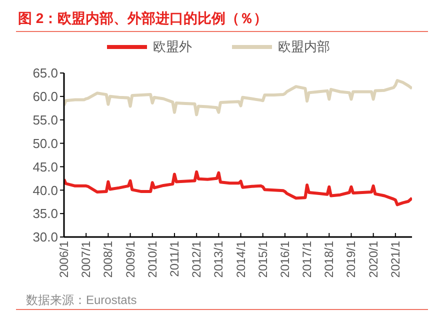 Image resolution: width=437 pixels, height=328 pixels. Describe the element at coordinates (45, 120) in the screenshot. I see `y-tick-label: 55.0` at that location.